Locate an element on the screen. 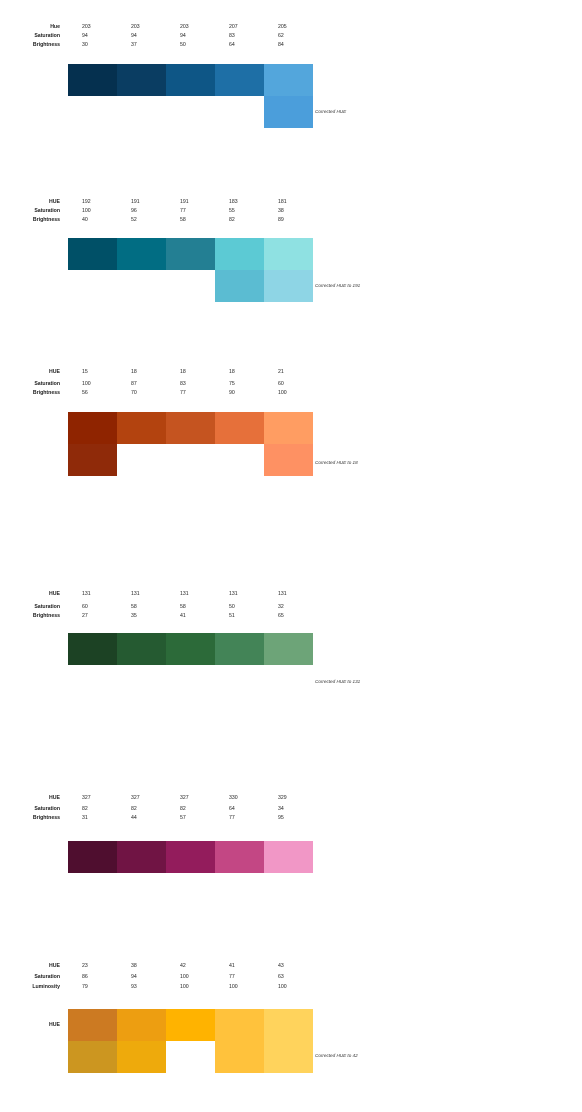  value-cell: 192 is located at coordinates (86, 202).